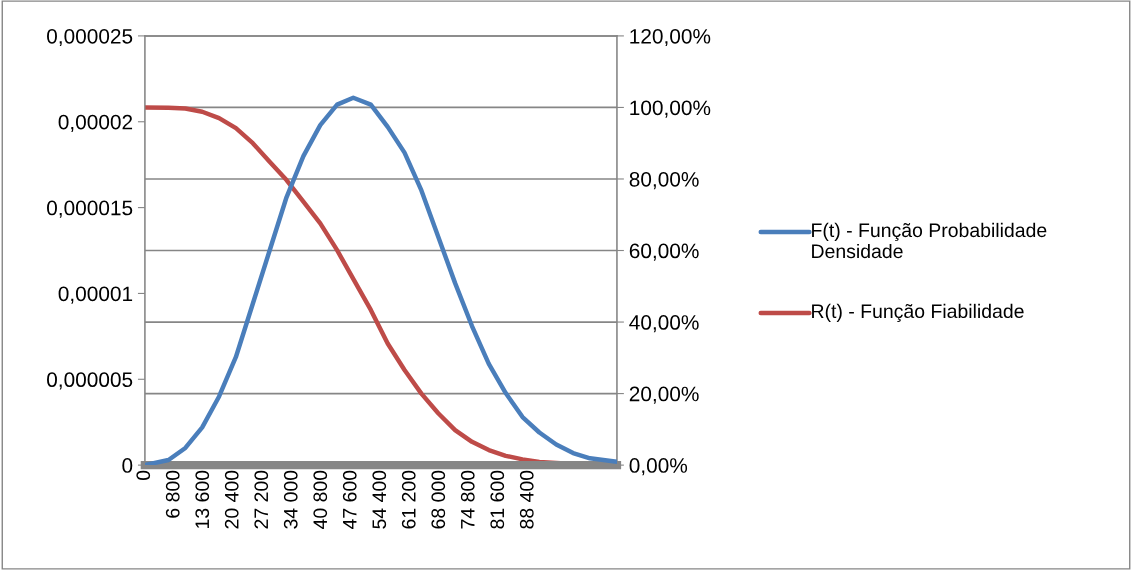 Image resolution: width=1132 pixels, height=570 pixels. Describe the element at coordinates (658, 467) in the screenshot. I see `y2-tick-label: 0,00%` at that location.